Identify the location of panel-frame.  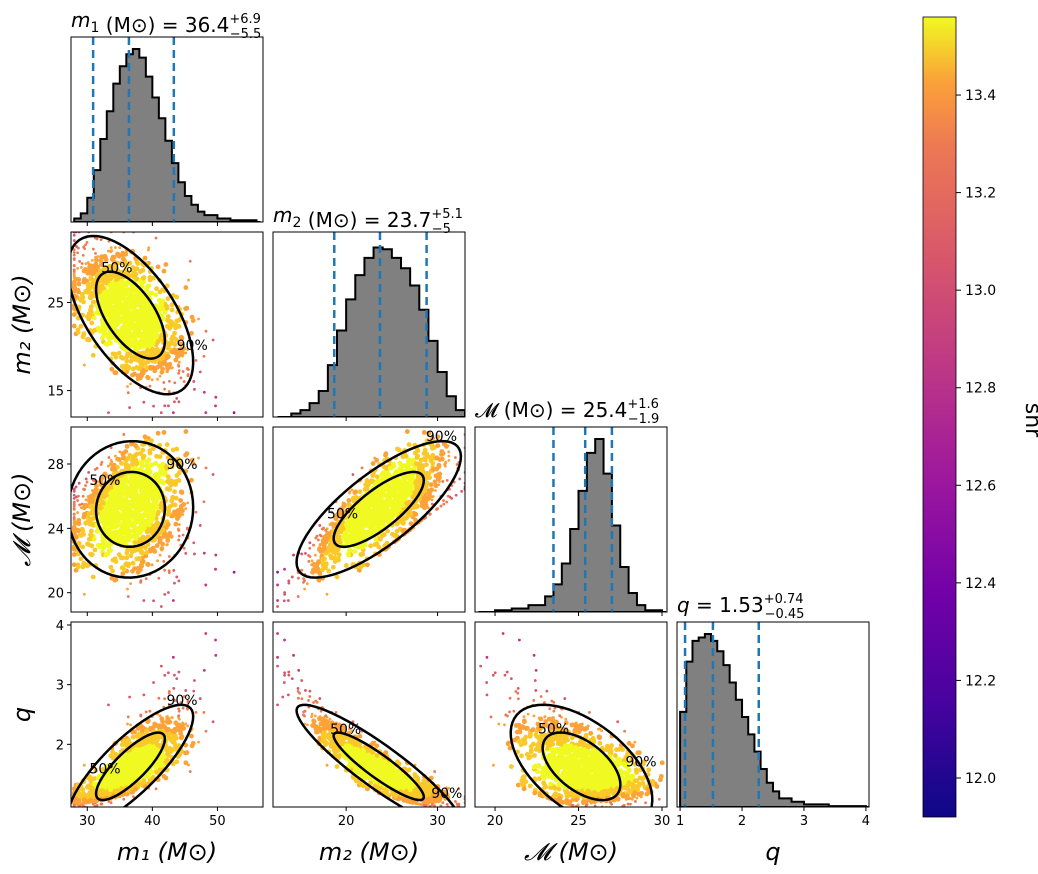
(369, 324).